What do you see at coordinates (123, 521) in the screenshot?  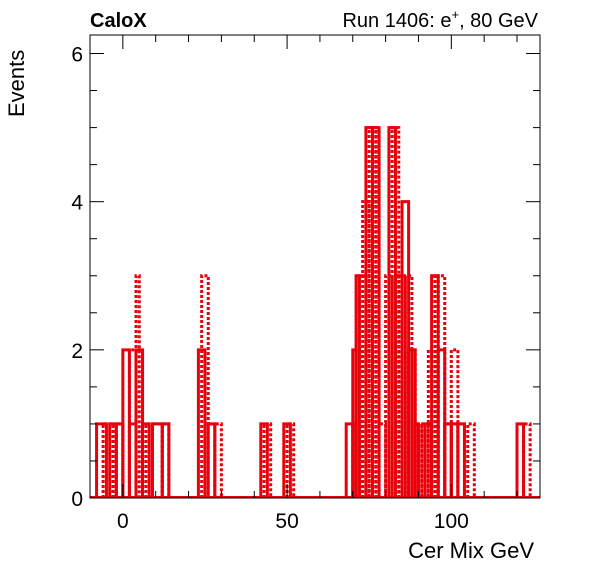 I see `x-tick-label: 0` at bounding box center [123, 521].